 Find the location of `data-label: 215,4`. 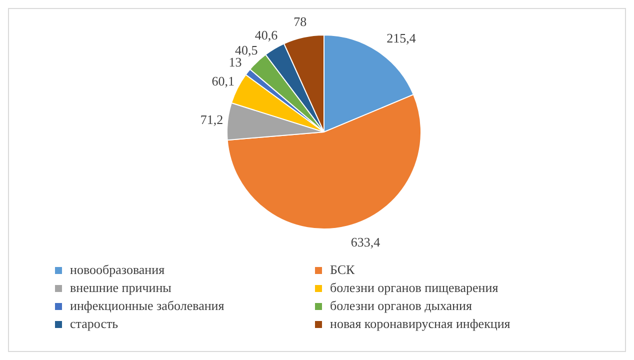

data-label: 215,4 is located at coordinates (401, 38).